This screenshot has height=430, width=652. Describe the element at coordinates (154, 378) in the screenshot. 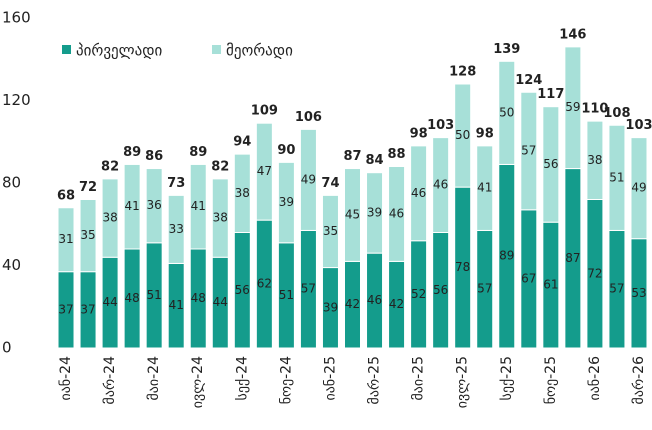

I see `x-tick-label: მაი-24` at that location.